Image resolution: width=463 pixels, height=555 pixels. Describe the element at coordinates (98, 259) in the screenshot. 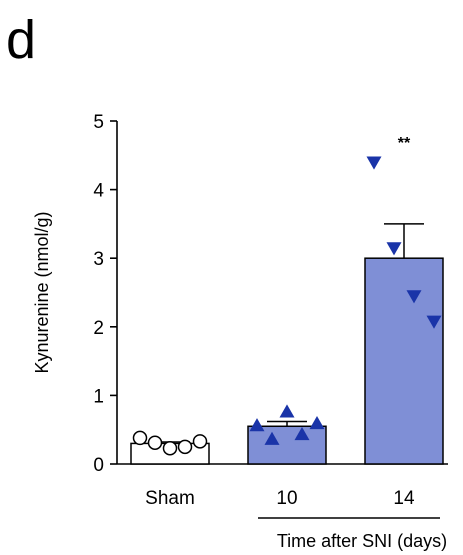

I see `y-tick-label-3: 3` at that location.